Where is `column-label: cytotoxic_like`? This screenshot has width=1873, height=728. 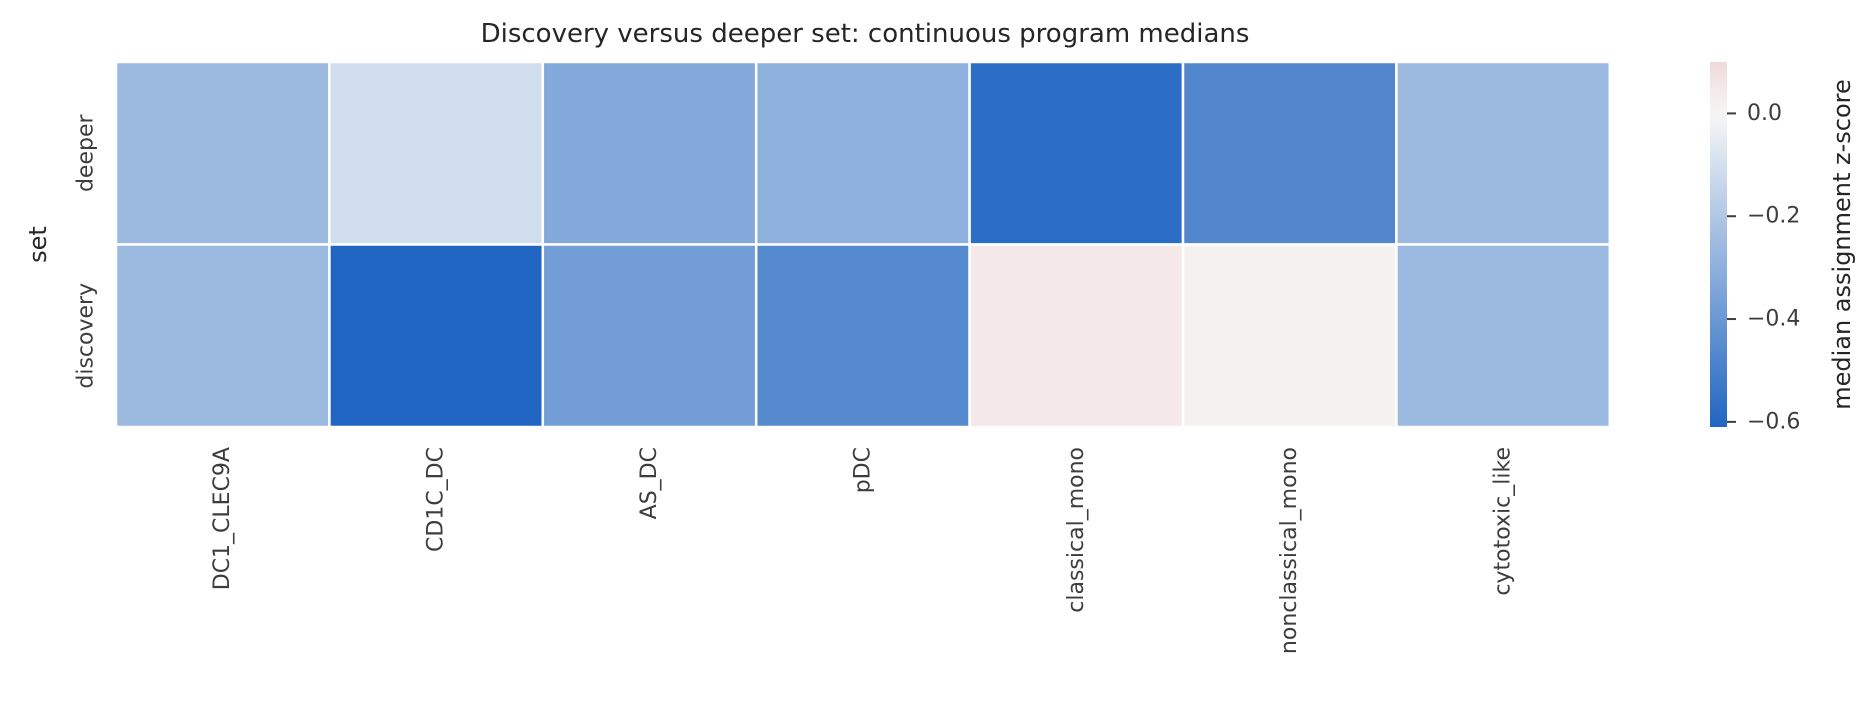 column-label: cytotoxic_like is located at coordinates (1503, 521).